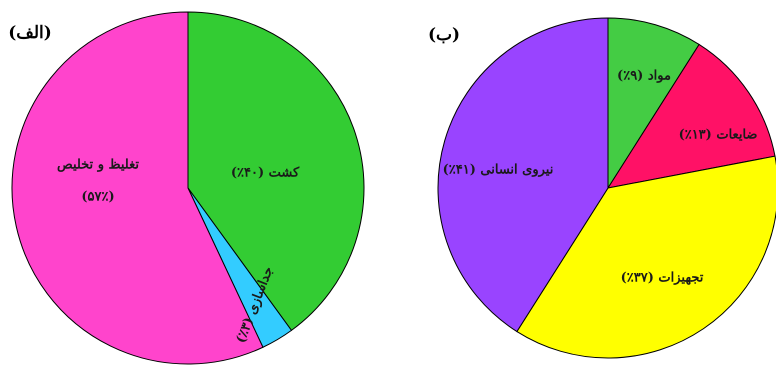  I want to click on pie-b-slice-4-label: نیروی انسانی (۴۱٪), so click(498, 170).